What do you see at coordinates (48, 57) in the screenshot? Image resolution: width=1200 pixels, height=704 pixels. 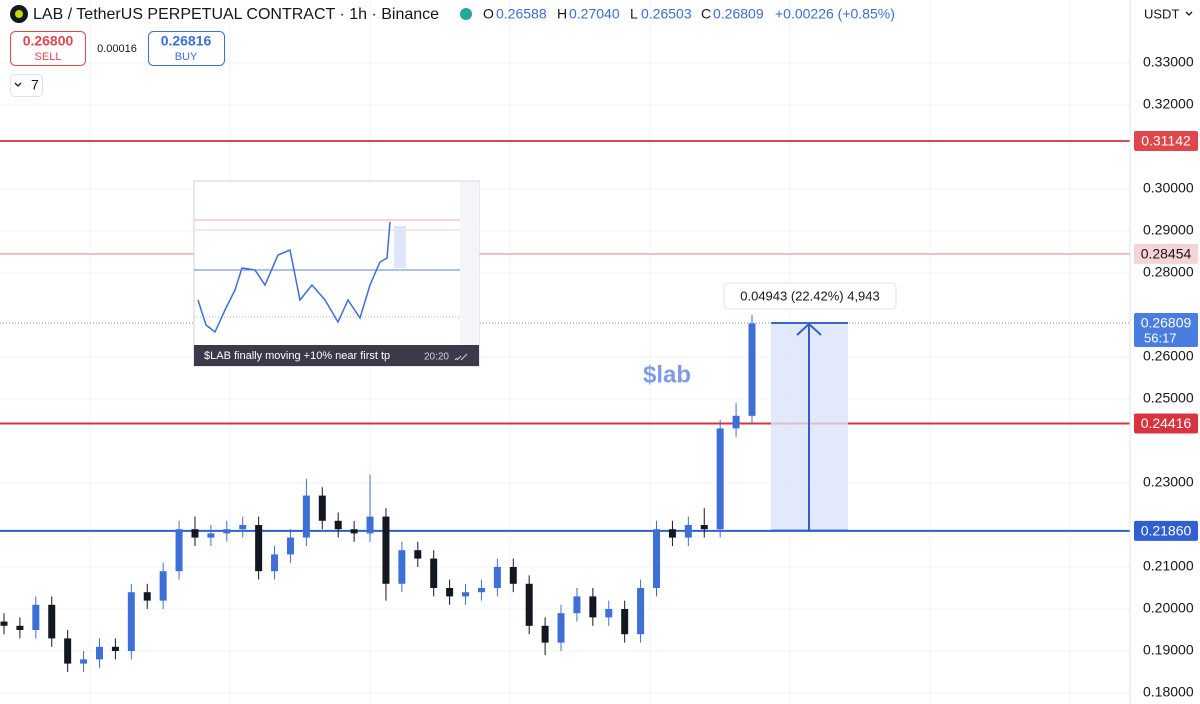 I see `sell-label: SELL` at bounding box center [48, 57].